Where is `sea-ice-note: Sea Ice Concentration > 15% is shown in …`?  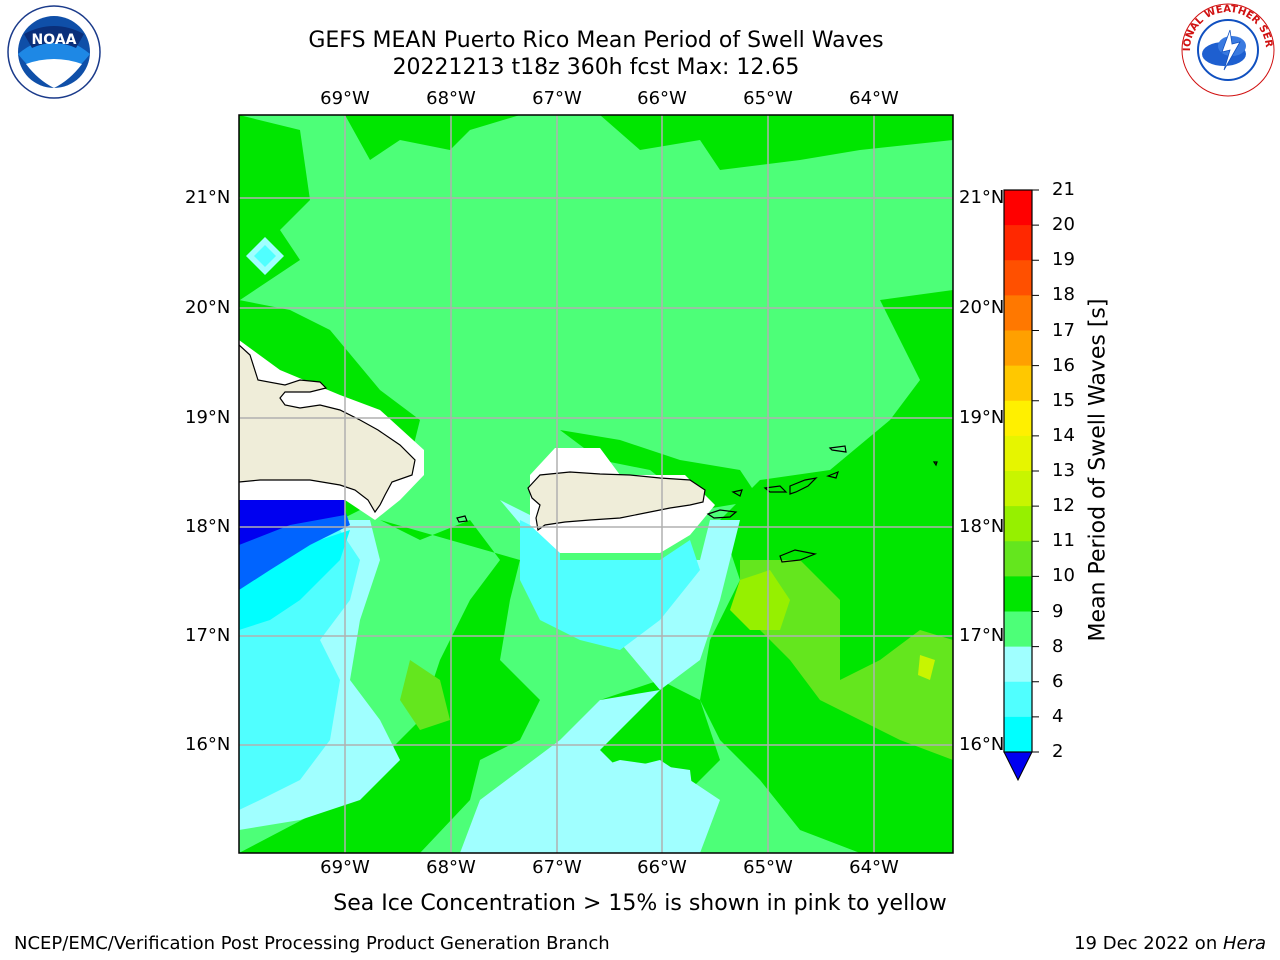
sea-ice-note: Sea Ice Concentration > 15% is shown in … is located at coordinates (640, 903).